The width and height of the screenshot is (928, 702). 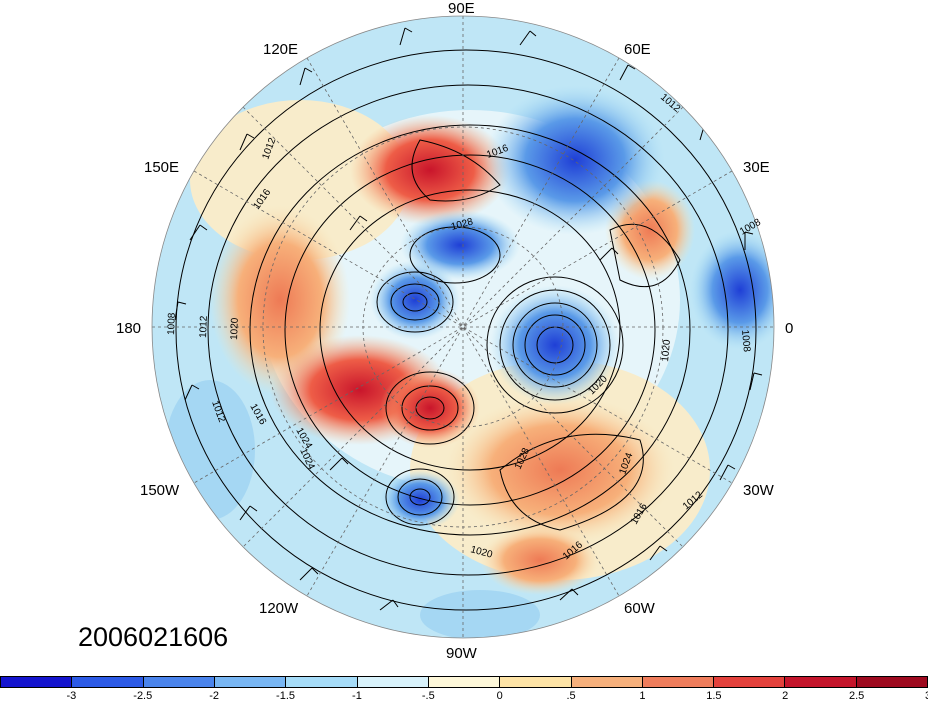 I want to click on lon-label-30w: 30W, so click(x=758, y=490).